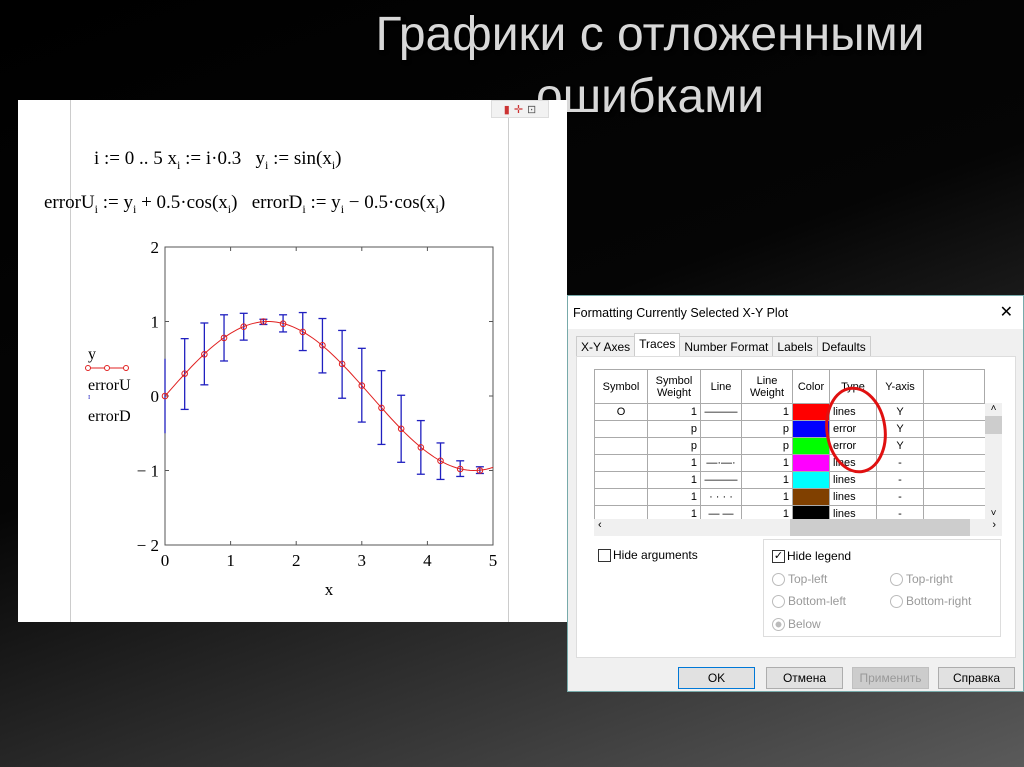 Image resolution: width=1024 pixels, height=767 pixels. What do you see at coordinates (809, 601) in the screenshot?
I see `legend-radio-bottom-left: Bottom-left` at bounding box center [809, 601].